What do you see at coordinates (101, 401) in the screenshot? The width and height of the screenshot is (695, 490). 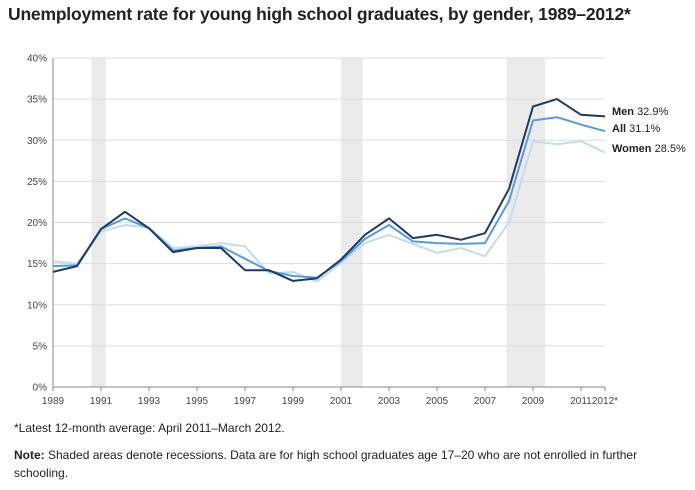 I see `x-tick-label: 1991` at bounding box center [101, 401].